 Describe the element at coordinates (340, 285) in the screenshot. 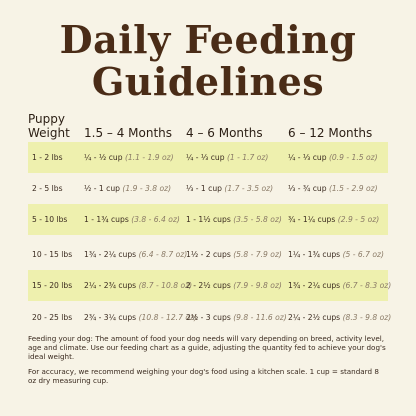

I see `amount-cell: 1¾ - 2¼ cups (6.7 - 8.3 oz)` at that location.